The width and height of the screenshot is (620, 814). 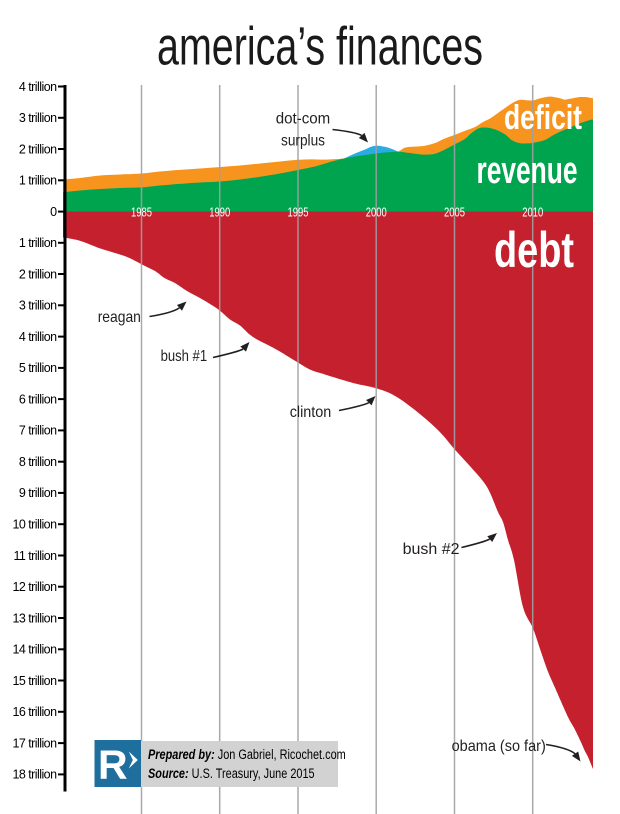 I want to click on svg-text: america’s finances, so click(x=320, y=47).